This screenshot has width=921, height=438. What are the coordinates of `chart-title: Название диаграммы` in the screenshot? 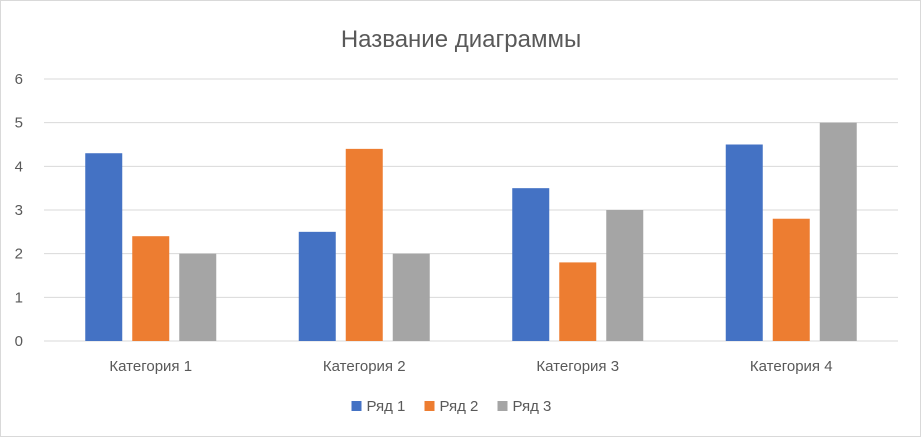 It's located at (461, 39).